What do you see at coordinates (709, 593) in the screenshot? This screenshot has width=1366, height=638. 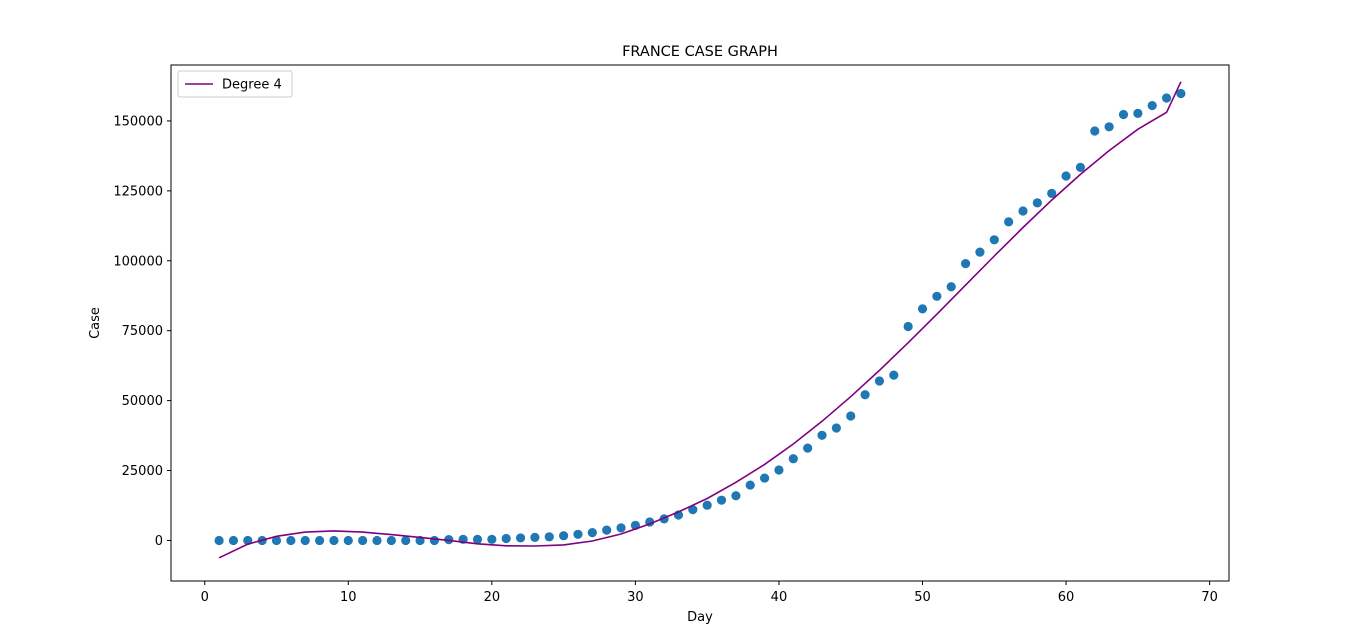 I see `x-axis: 0 10 20 30 40 50 60 70` at bounding box center [709, 593].